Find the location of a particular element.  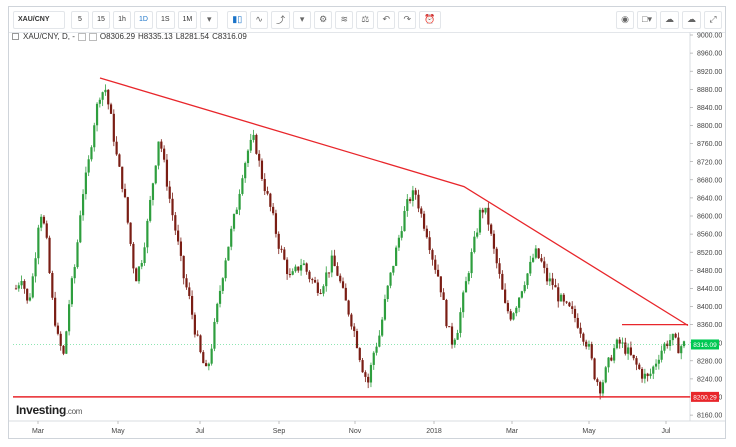

interval-1d-button: 1D is located at coordinates (143, 19).